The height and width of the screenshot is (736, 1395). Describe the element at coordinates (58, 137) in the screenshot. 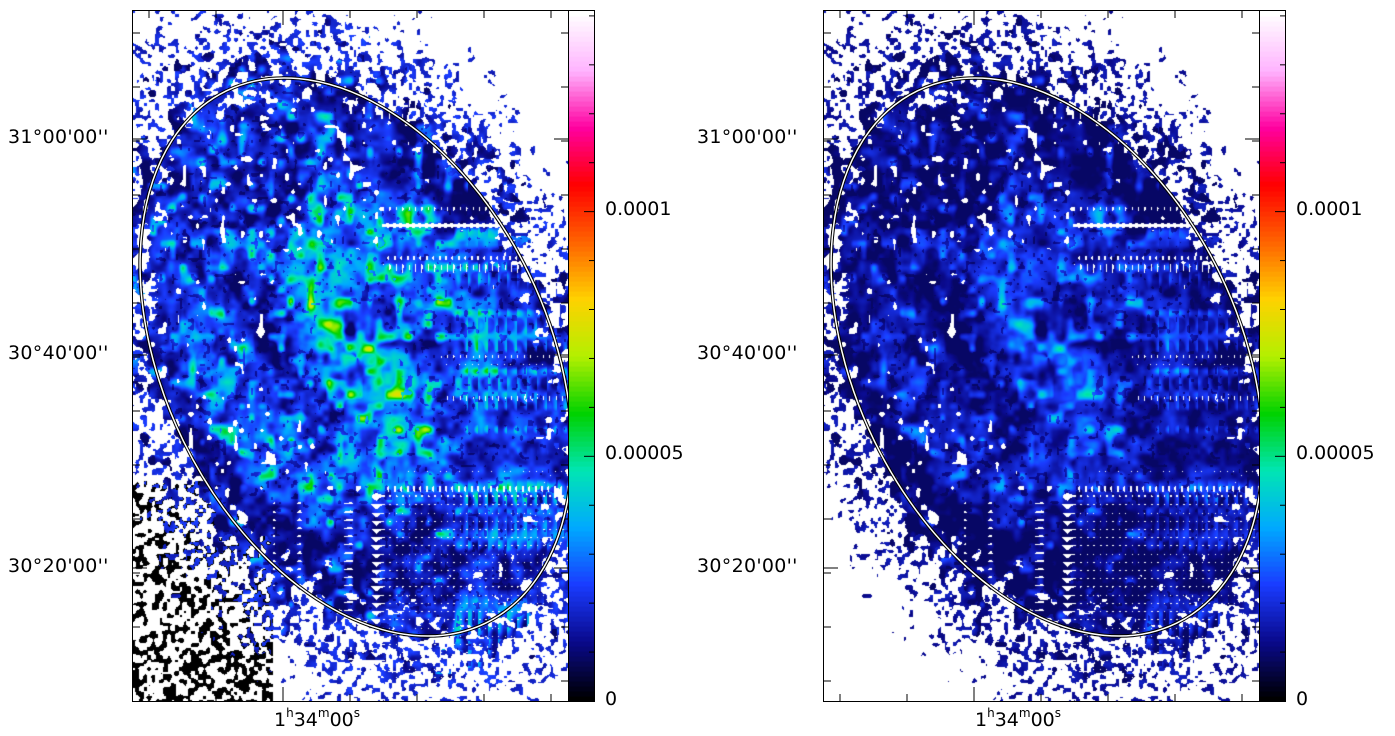

I see `left-dec-label-1: 31°00'00''` at that location.